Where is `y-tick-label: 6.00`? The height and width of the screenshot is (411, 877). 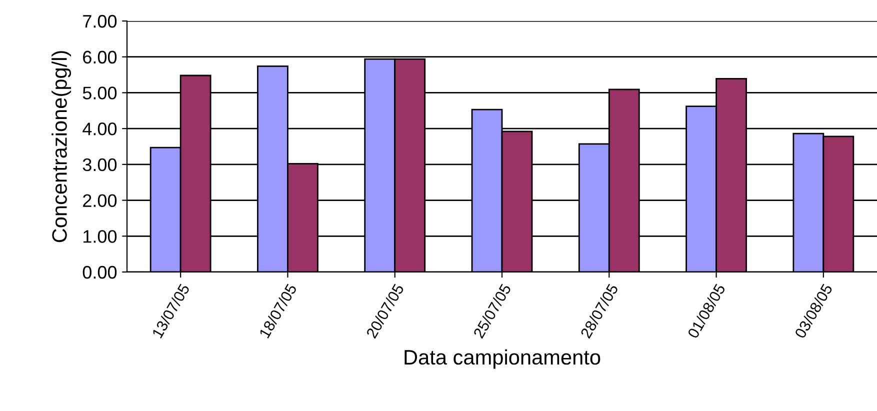
y-tick-label: 6.00 is located at coordinates (100, 57).